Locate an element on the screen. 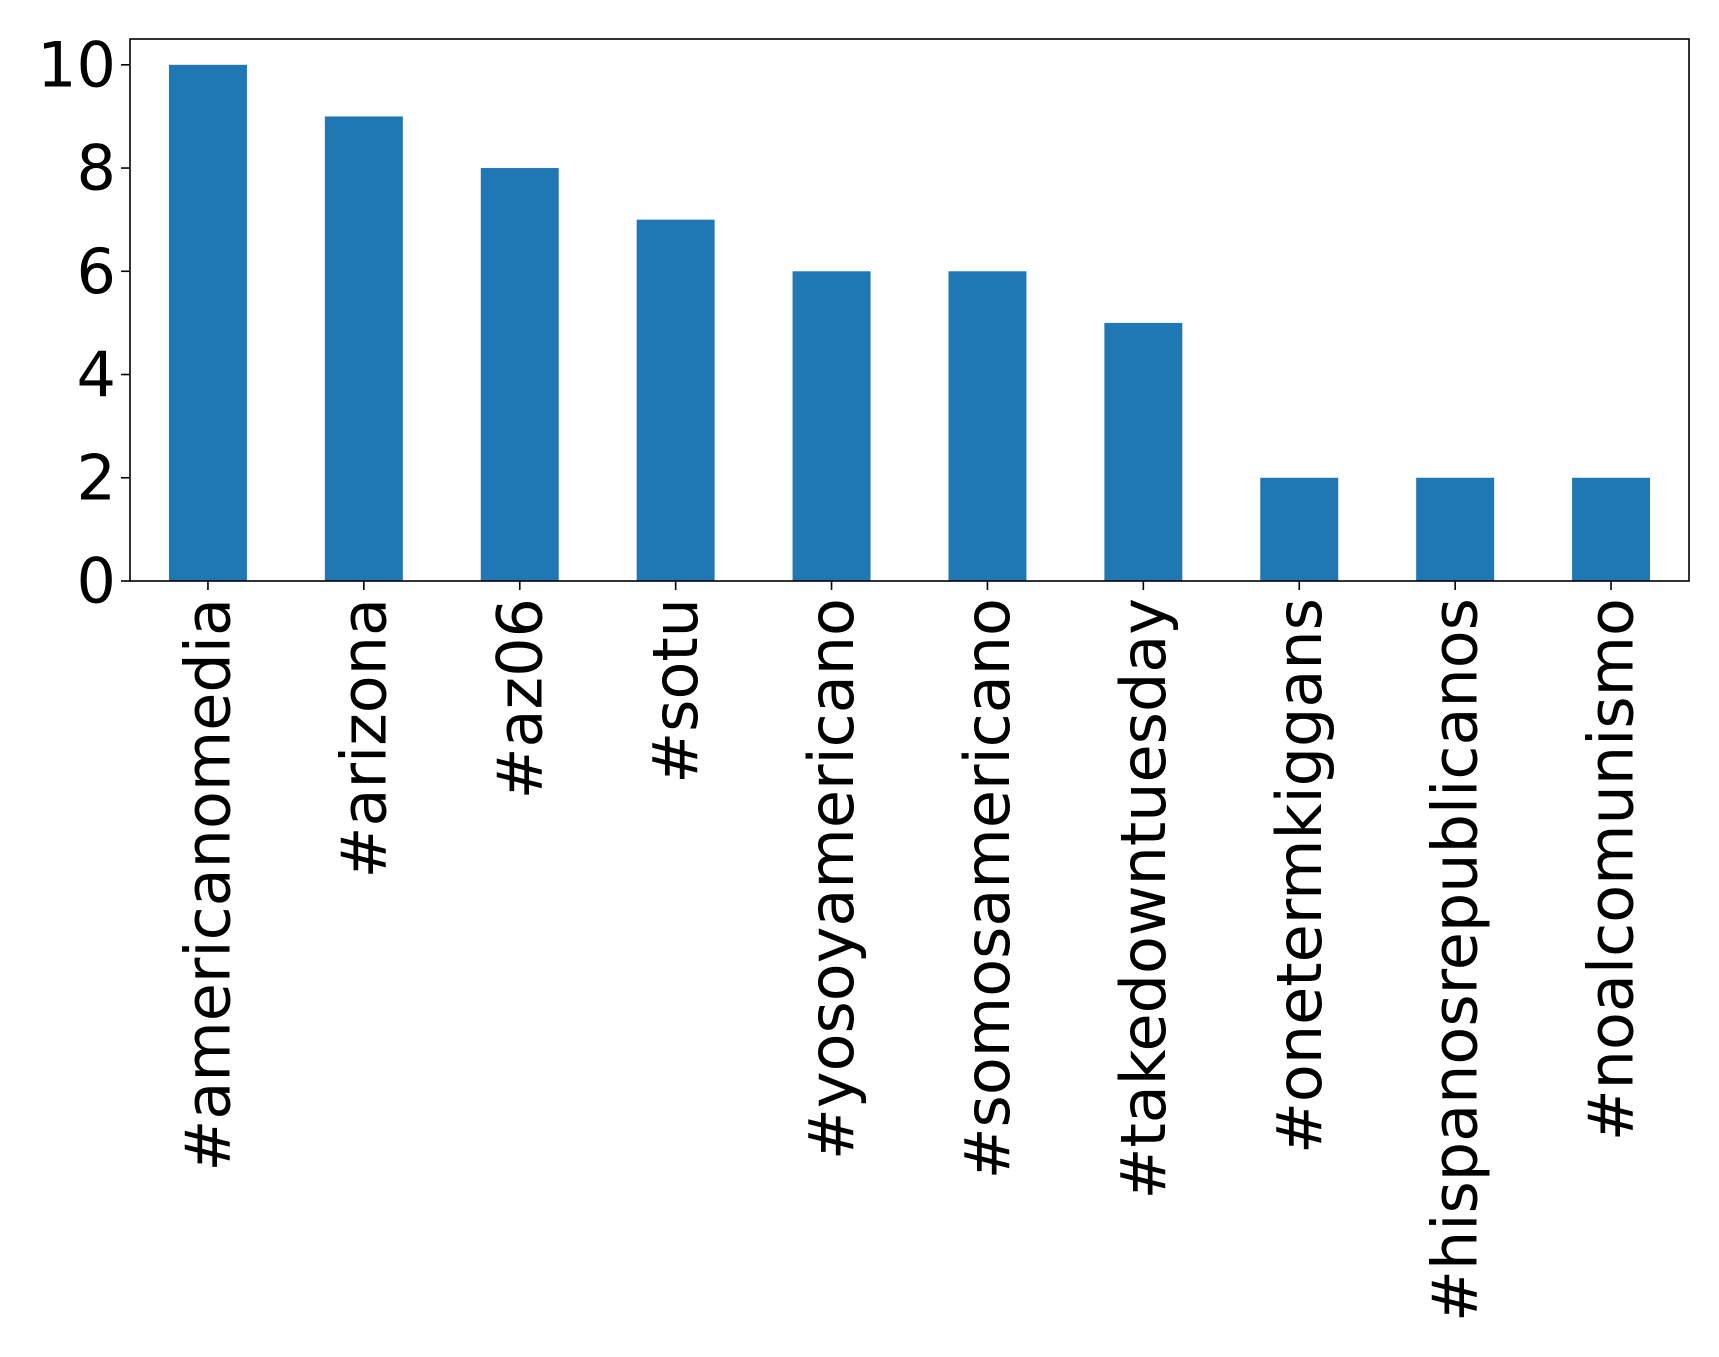  bar-hispanosrepublicanos is located at coordinates (1455, 529).